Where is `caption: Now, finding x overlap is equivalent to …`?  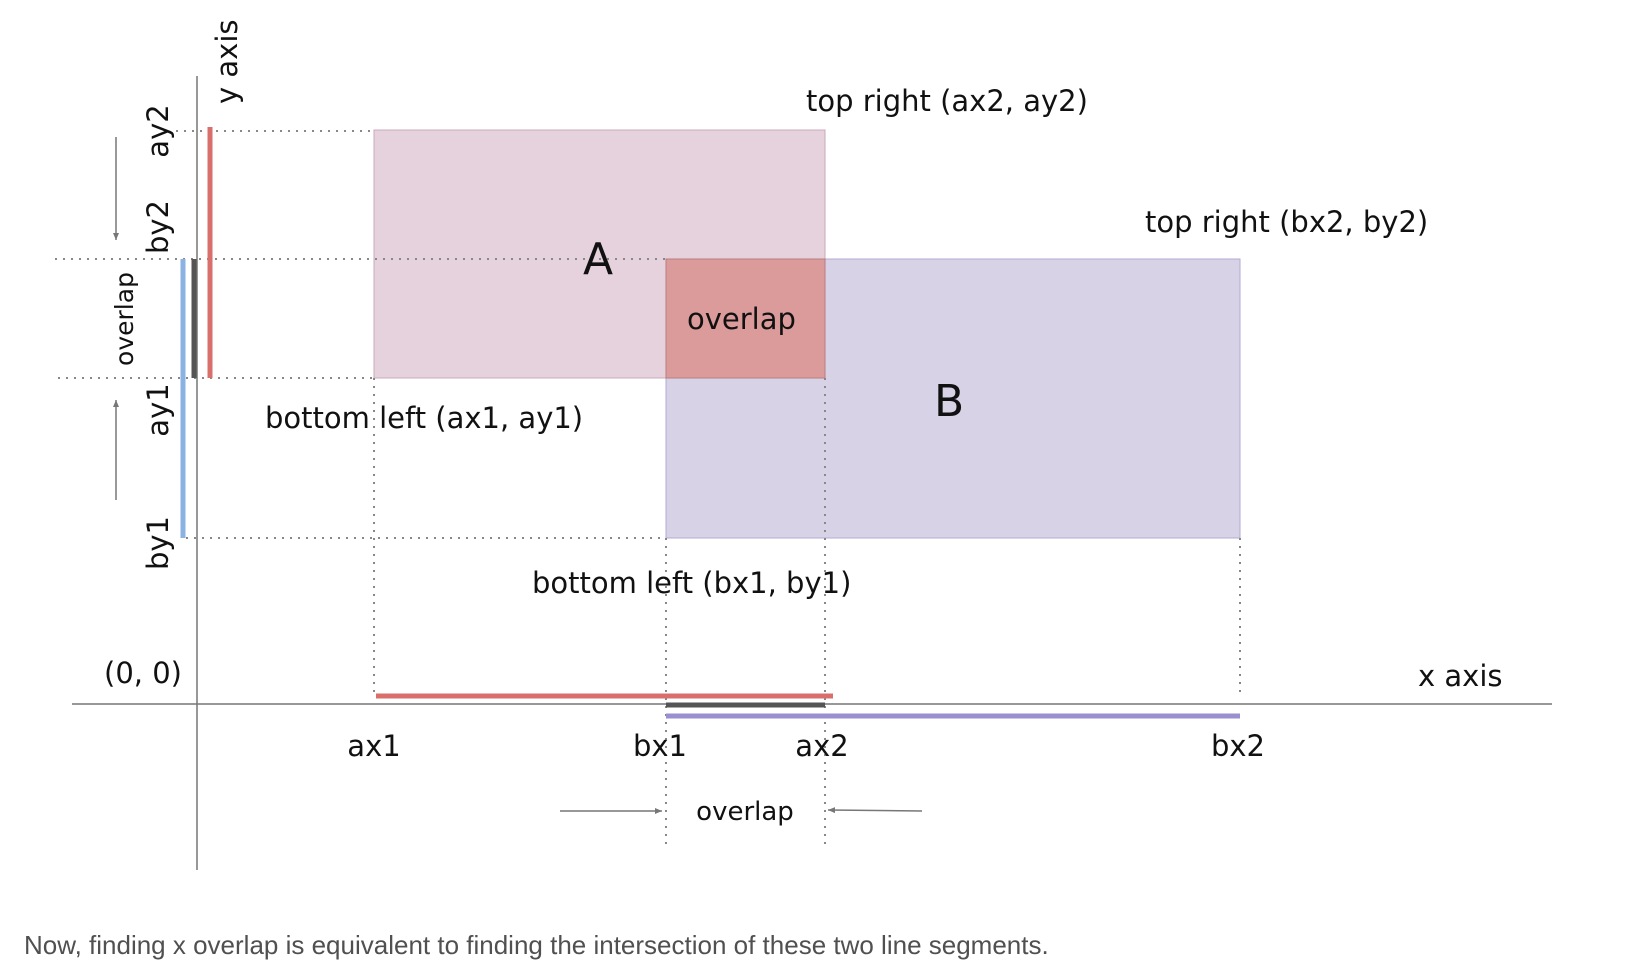 caption: Now, finding x overlap is equivalent to … is located at coordinates (536, 945).